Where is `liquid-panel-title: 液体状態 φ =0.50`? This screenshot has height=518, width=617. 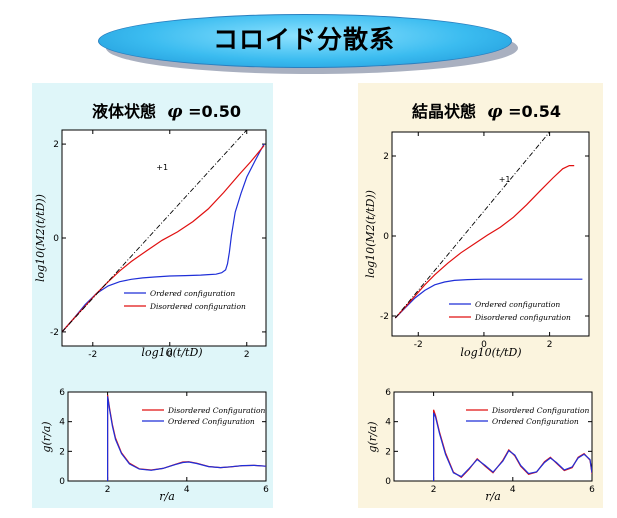
liquid-panel-title: 液体状態 φ =0.50 is located at coordinates (166, 110).